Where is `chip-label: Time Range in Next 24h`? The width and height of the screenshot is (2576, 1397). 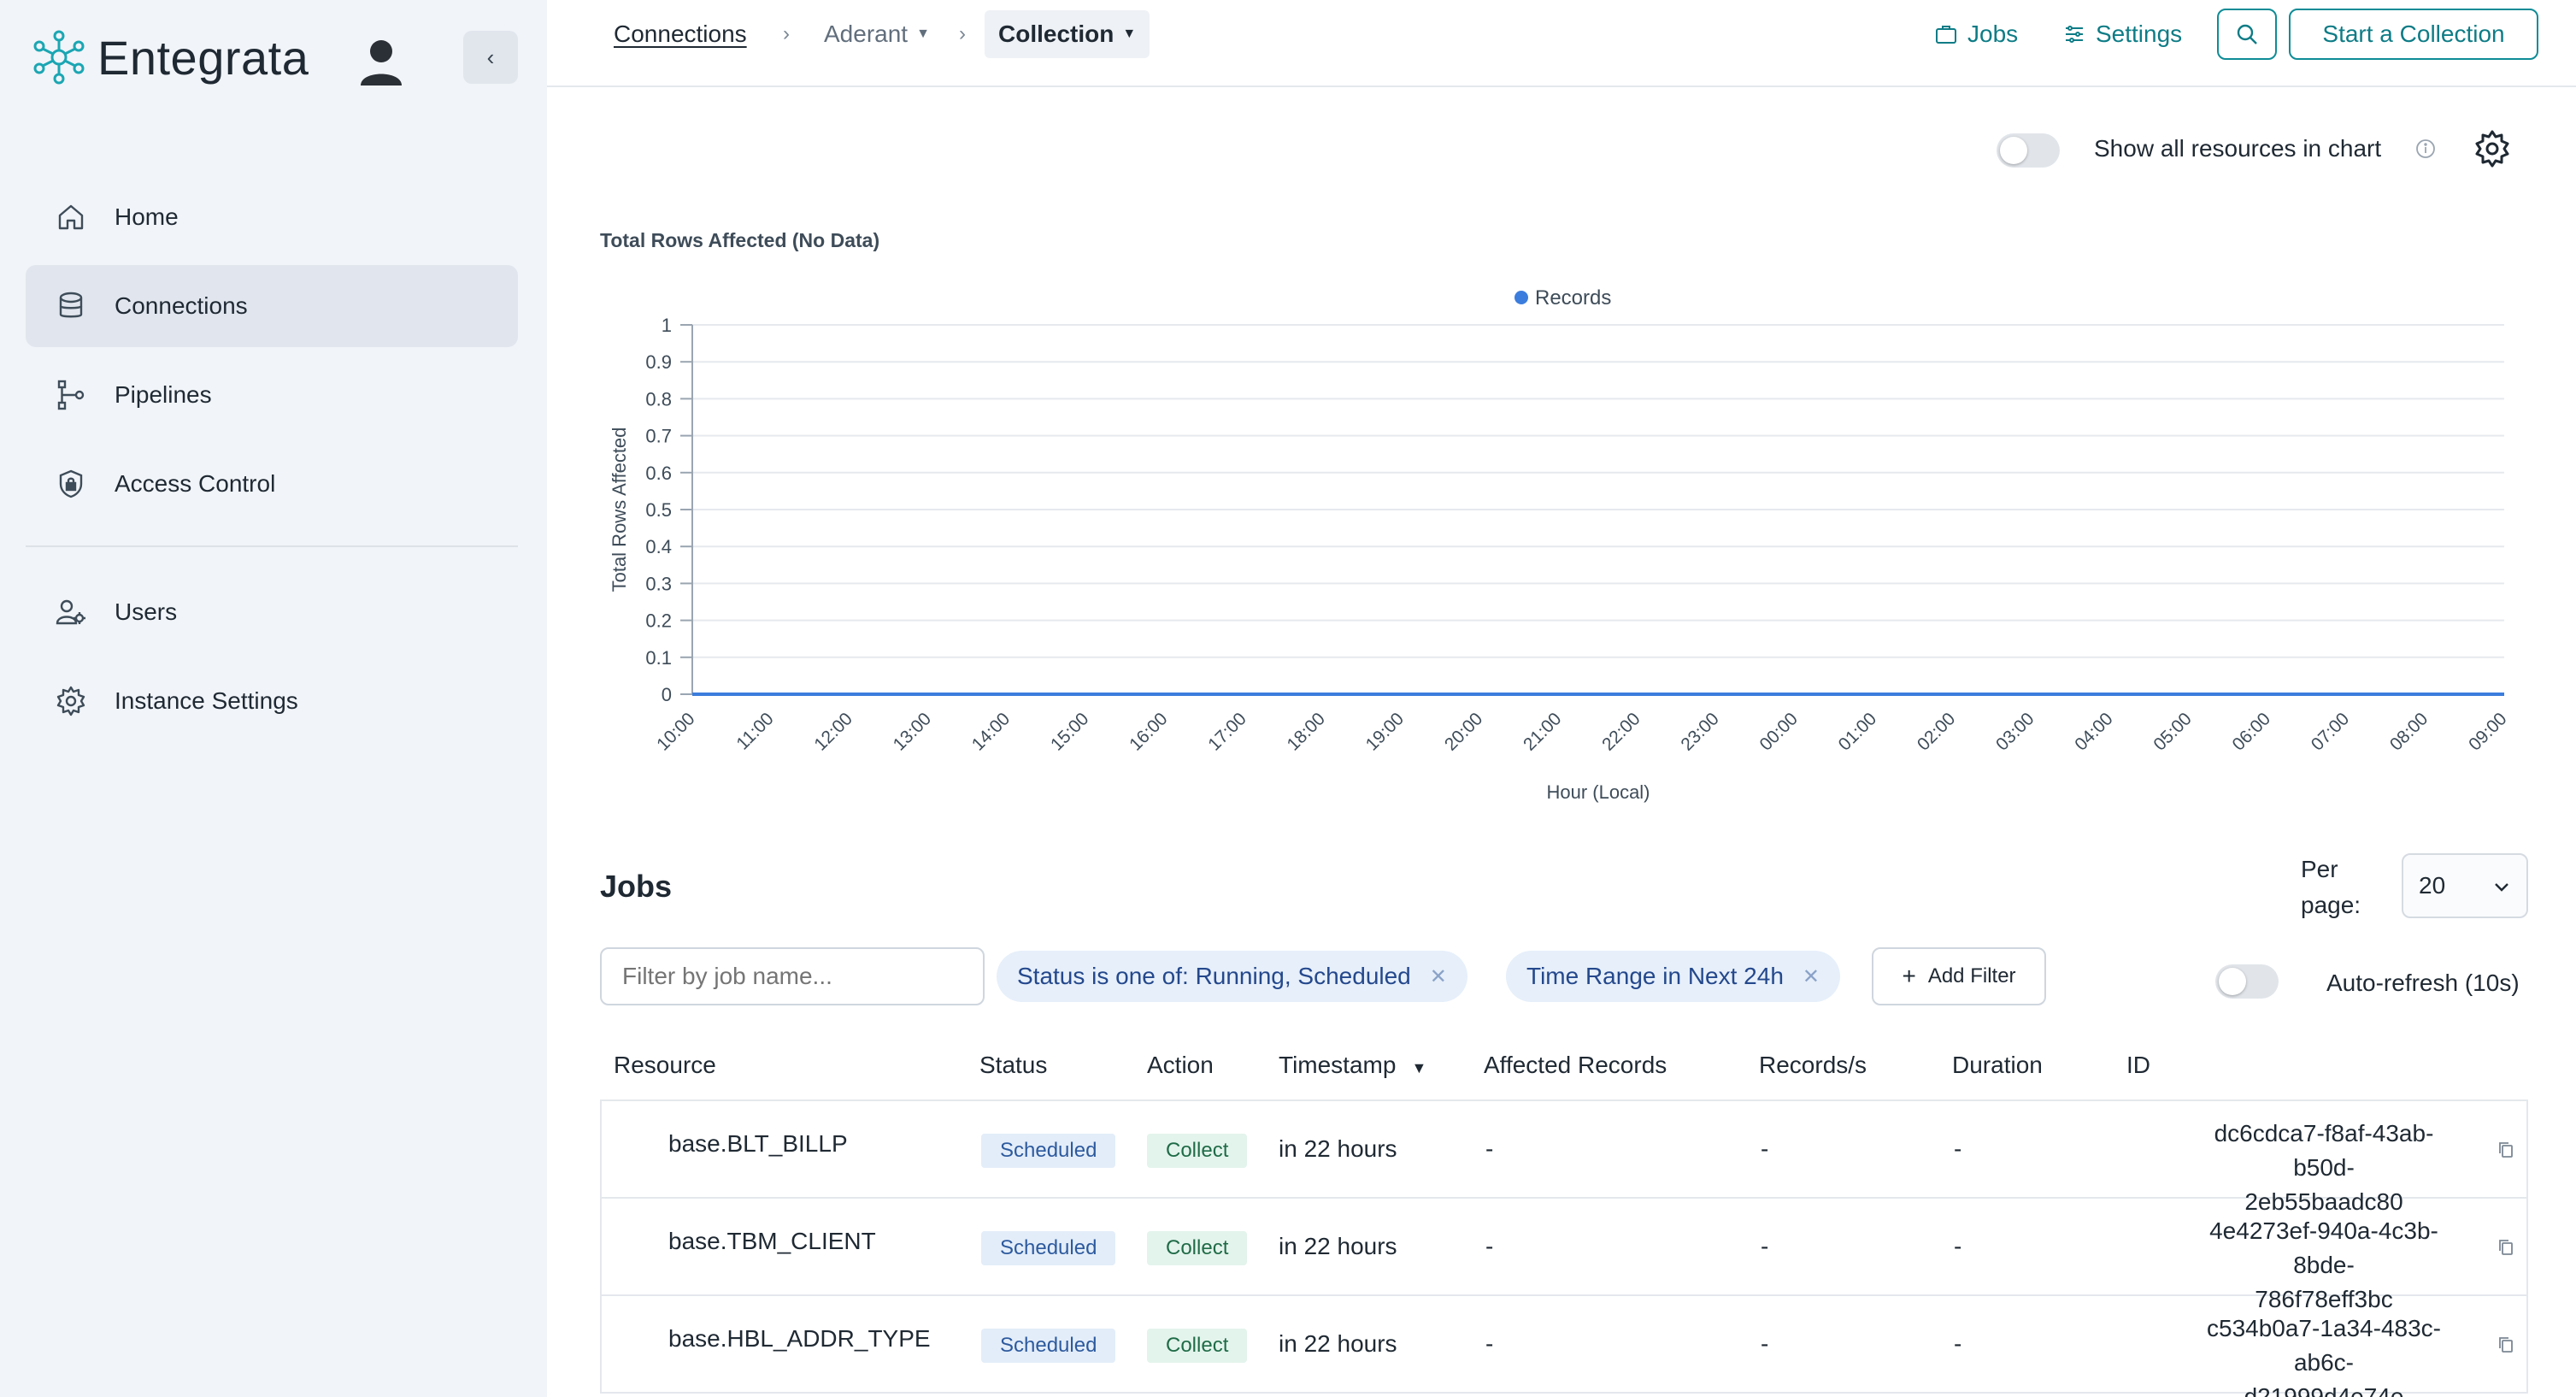
chip-label: Time Range in Next 24h is located at coordinates (1655, 976).